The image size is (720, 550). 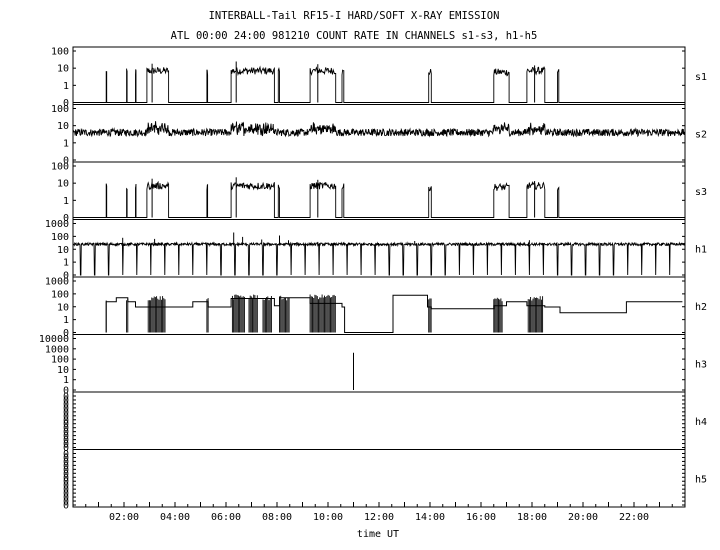 I want to click on x-tick-label: 22:00, so click(x=634, y=517).